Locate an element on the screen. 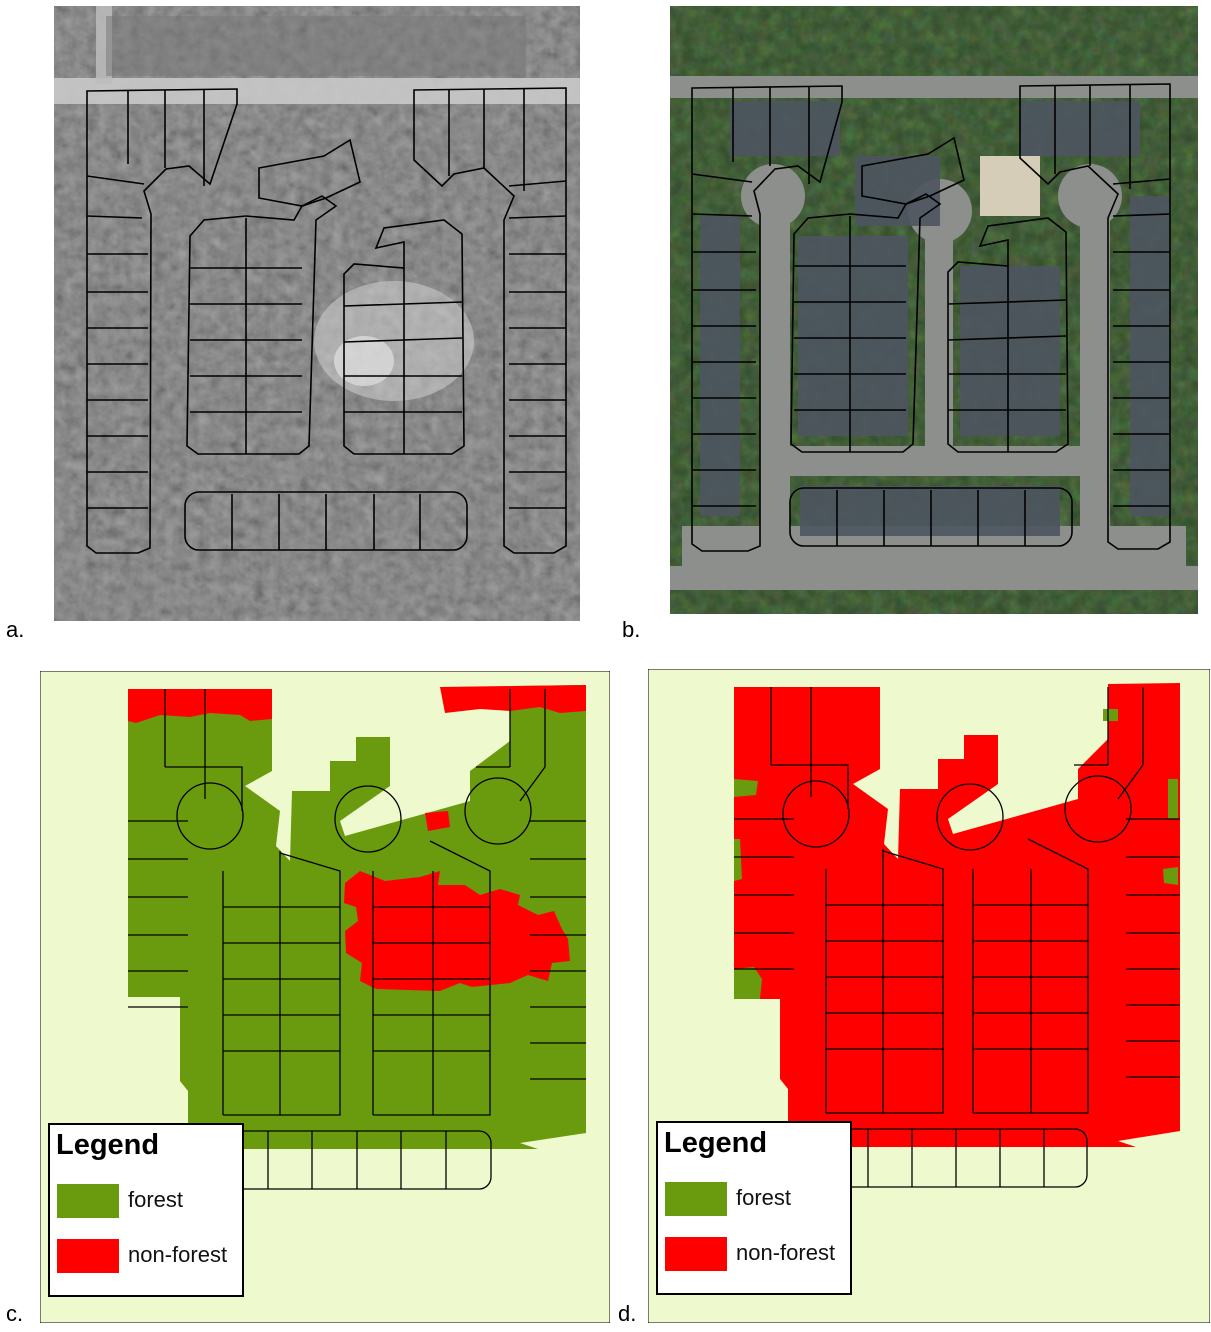 This screenshot has width=1211, height=1332. legend-d: Legend forest non-forest is located at coordinates (754, 1208).